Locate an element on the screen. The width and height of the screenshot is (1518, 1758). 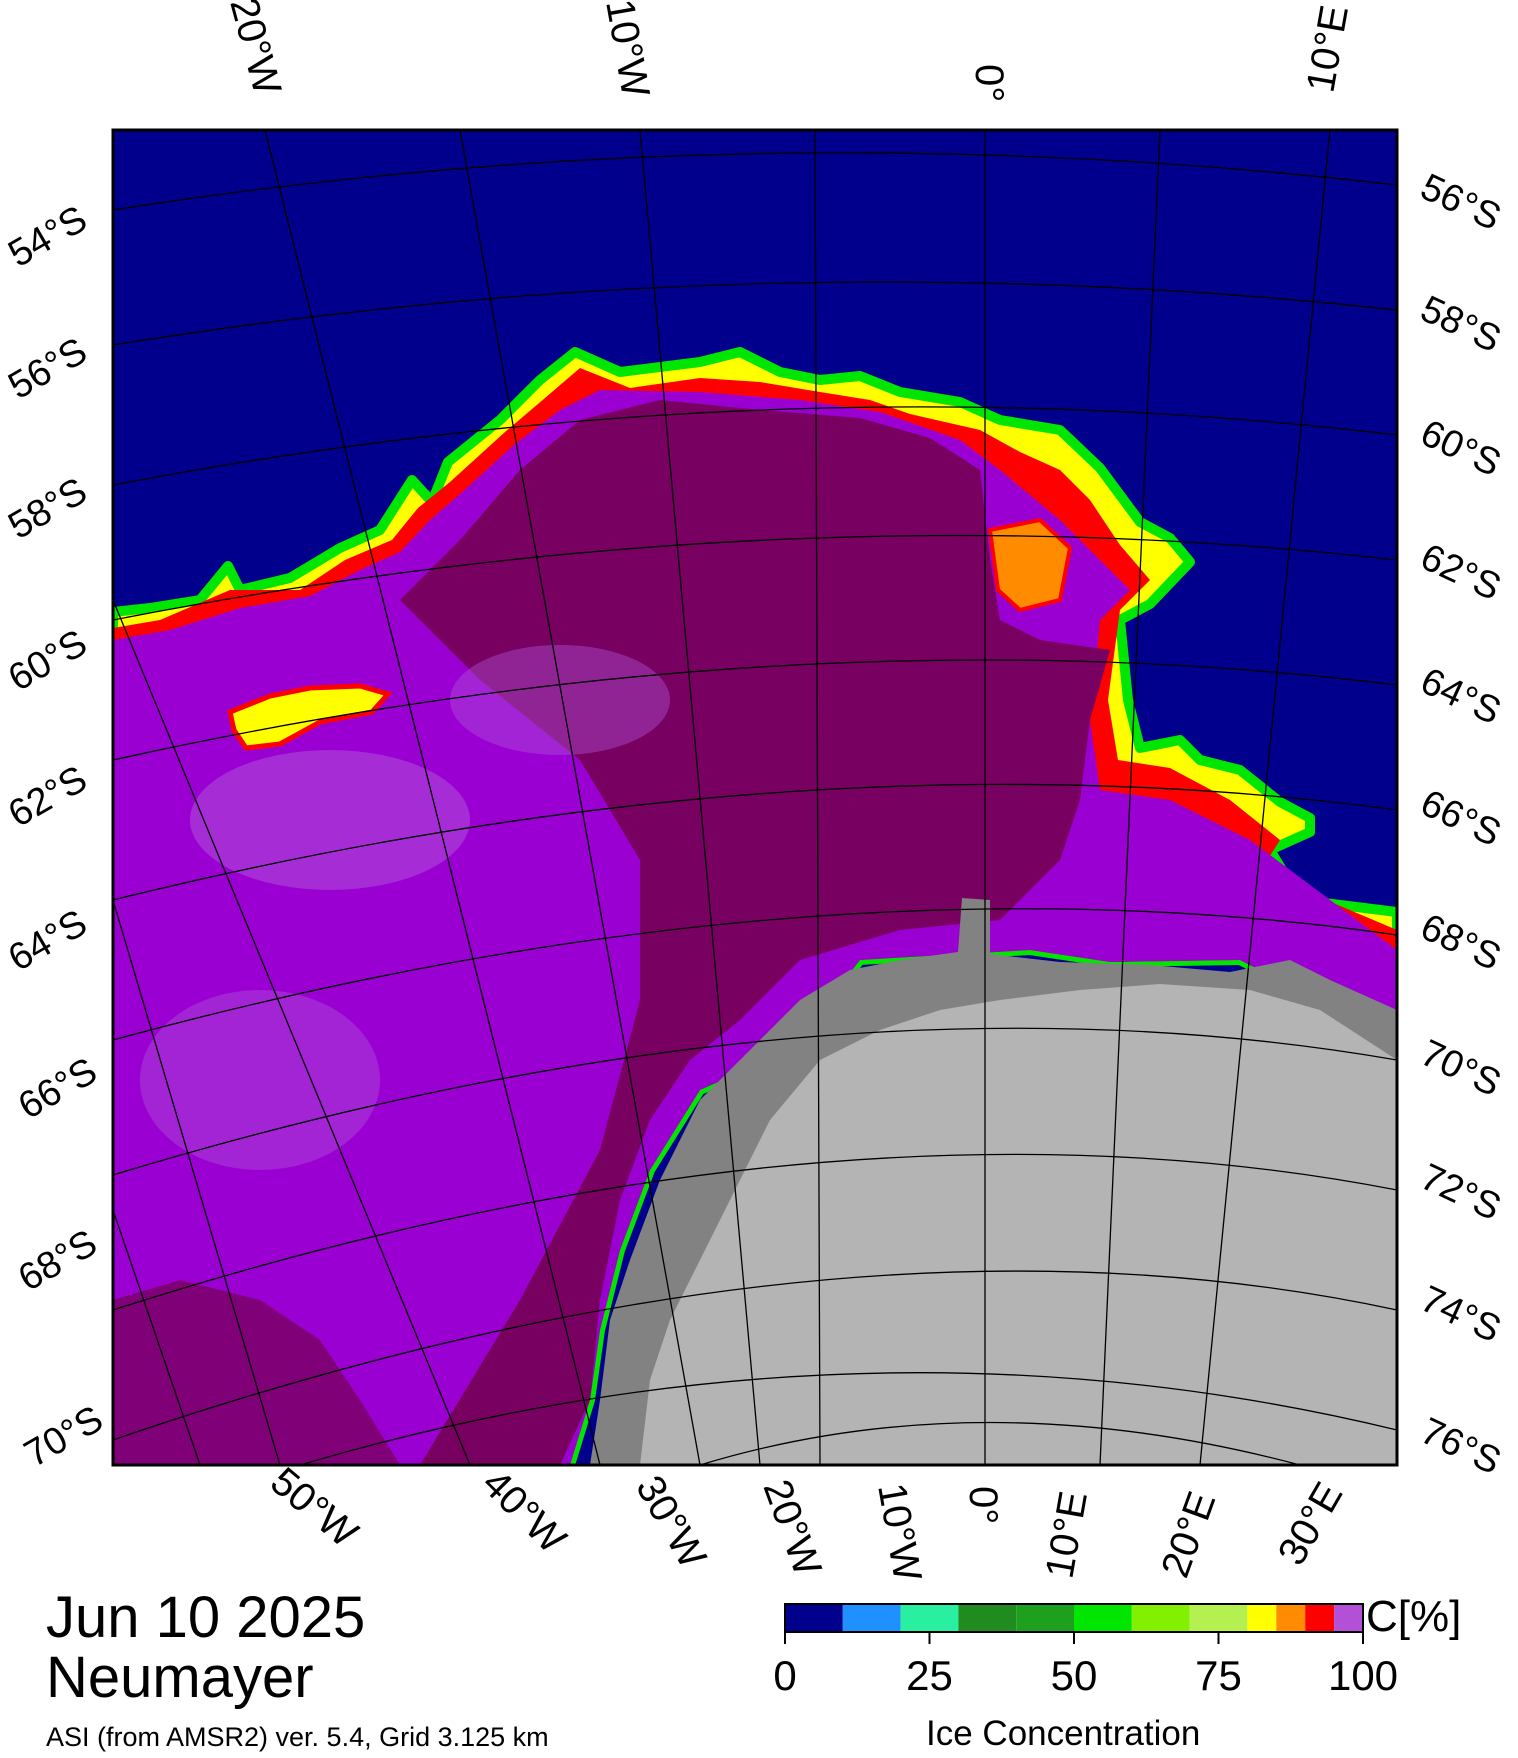
colorbar-tick-label: 75 is located at coordinates (1218, 1675).